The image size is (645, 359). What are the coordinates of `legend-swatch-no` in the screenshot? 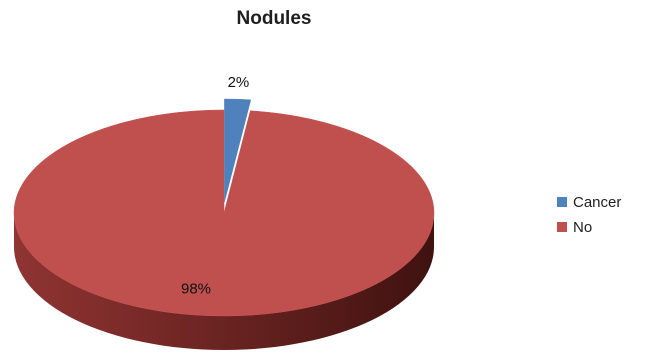 It's located at (562, 227).